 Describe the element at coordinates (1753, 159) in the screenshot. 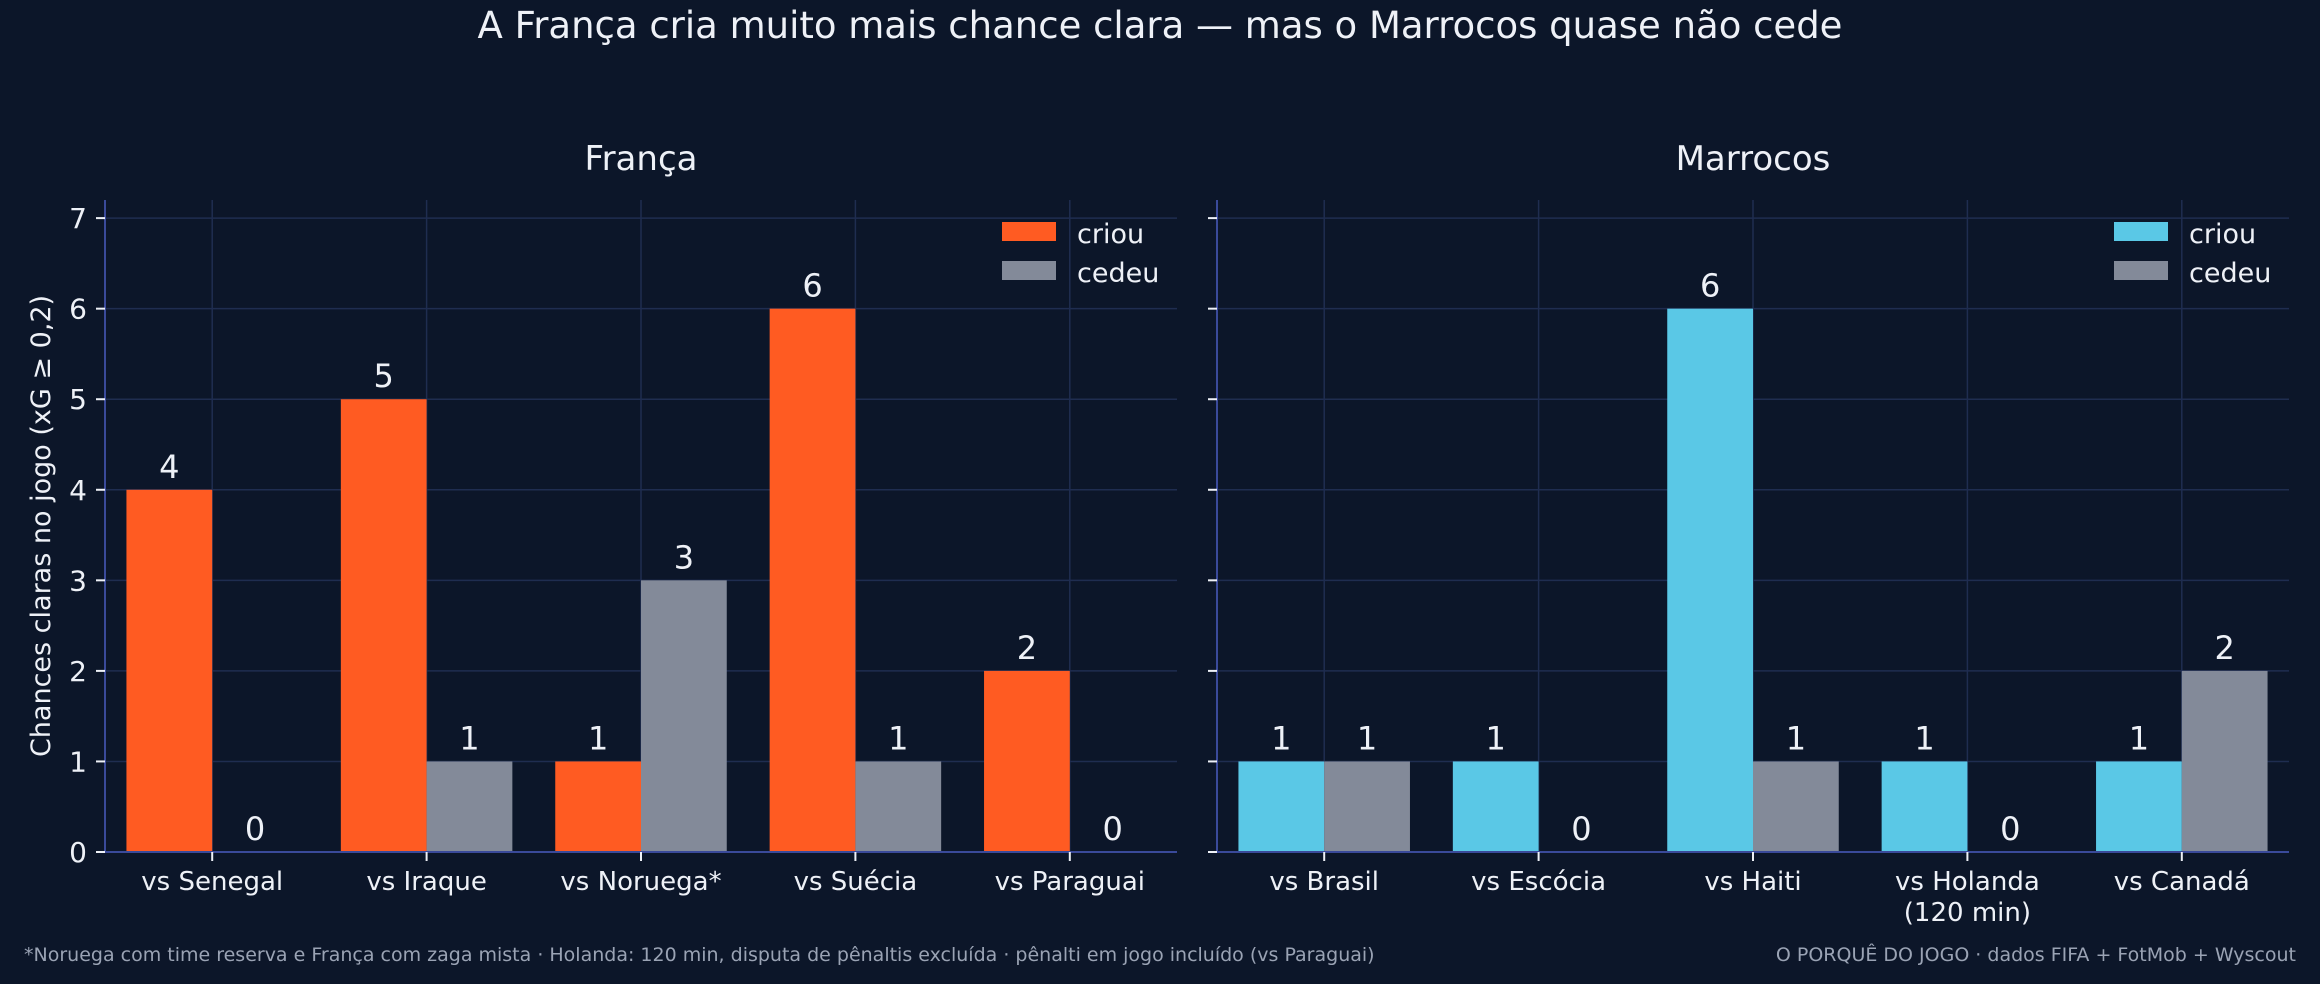

I see `panel-title-marrocos: Marrocos` at that location.